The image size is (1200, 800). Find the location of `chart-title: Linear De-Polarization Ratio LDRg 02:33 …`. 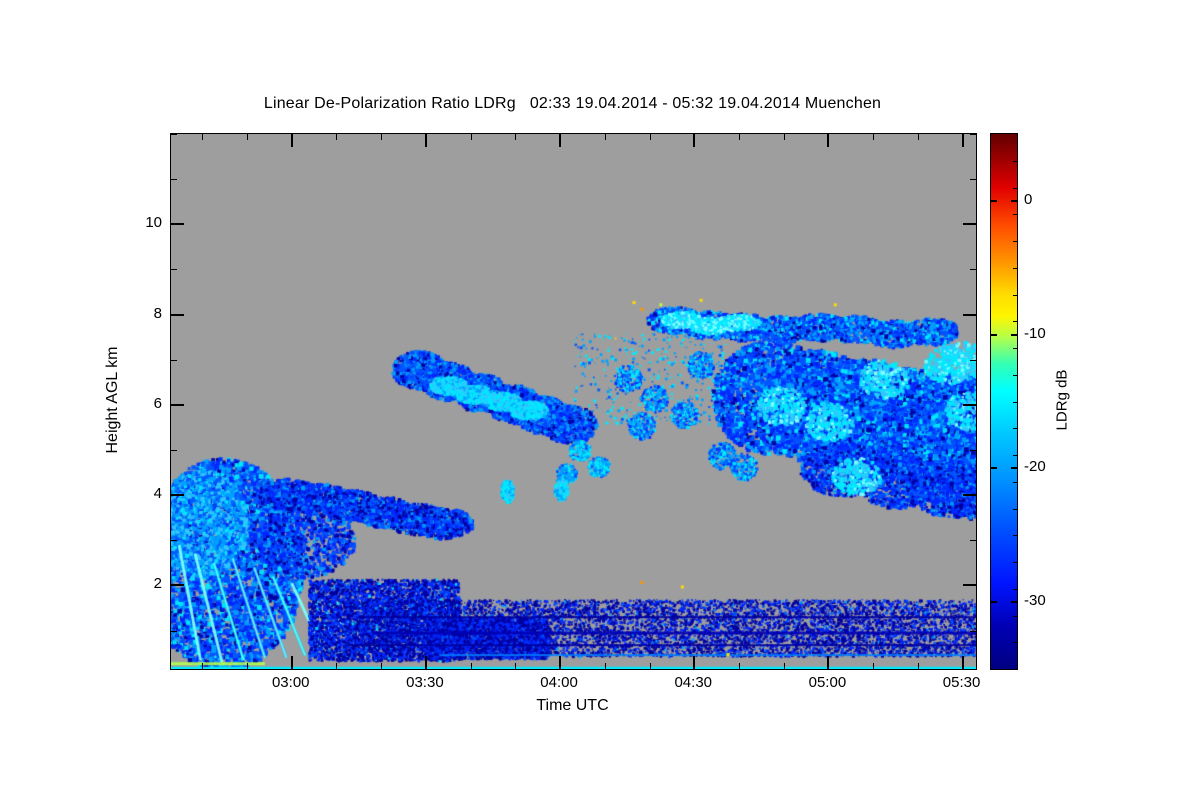

chart-title: Linear De-Polarization Ratio LDRg 02:33 … is located at coordinates (572, 103).